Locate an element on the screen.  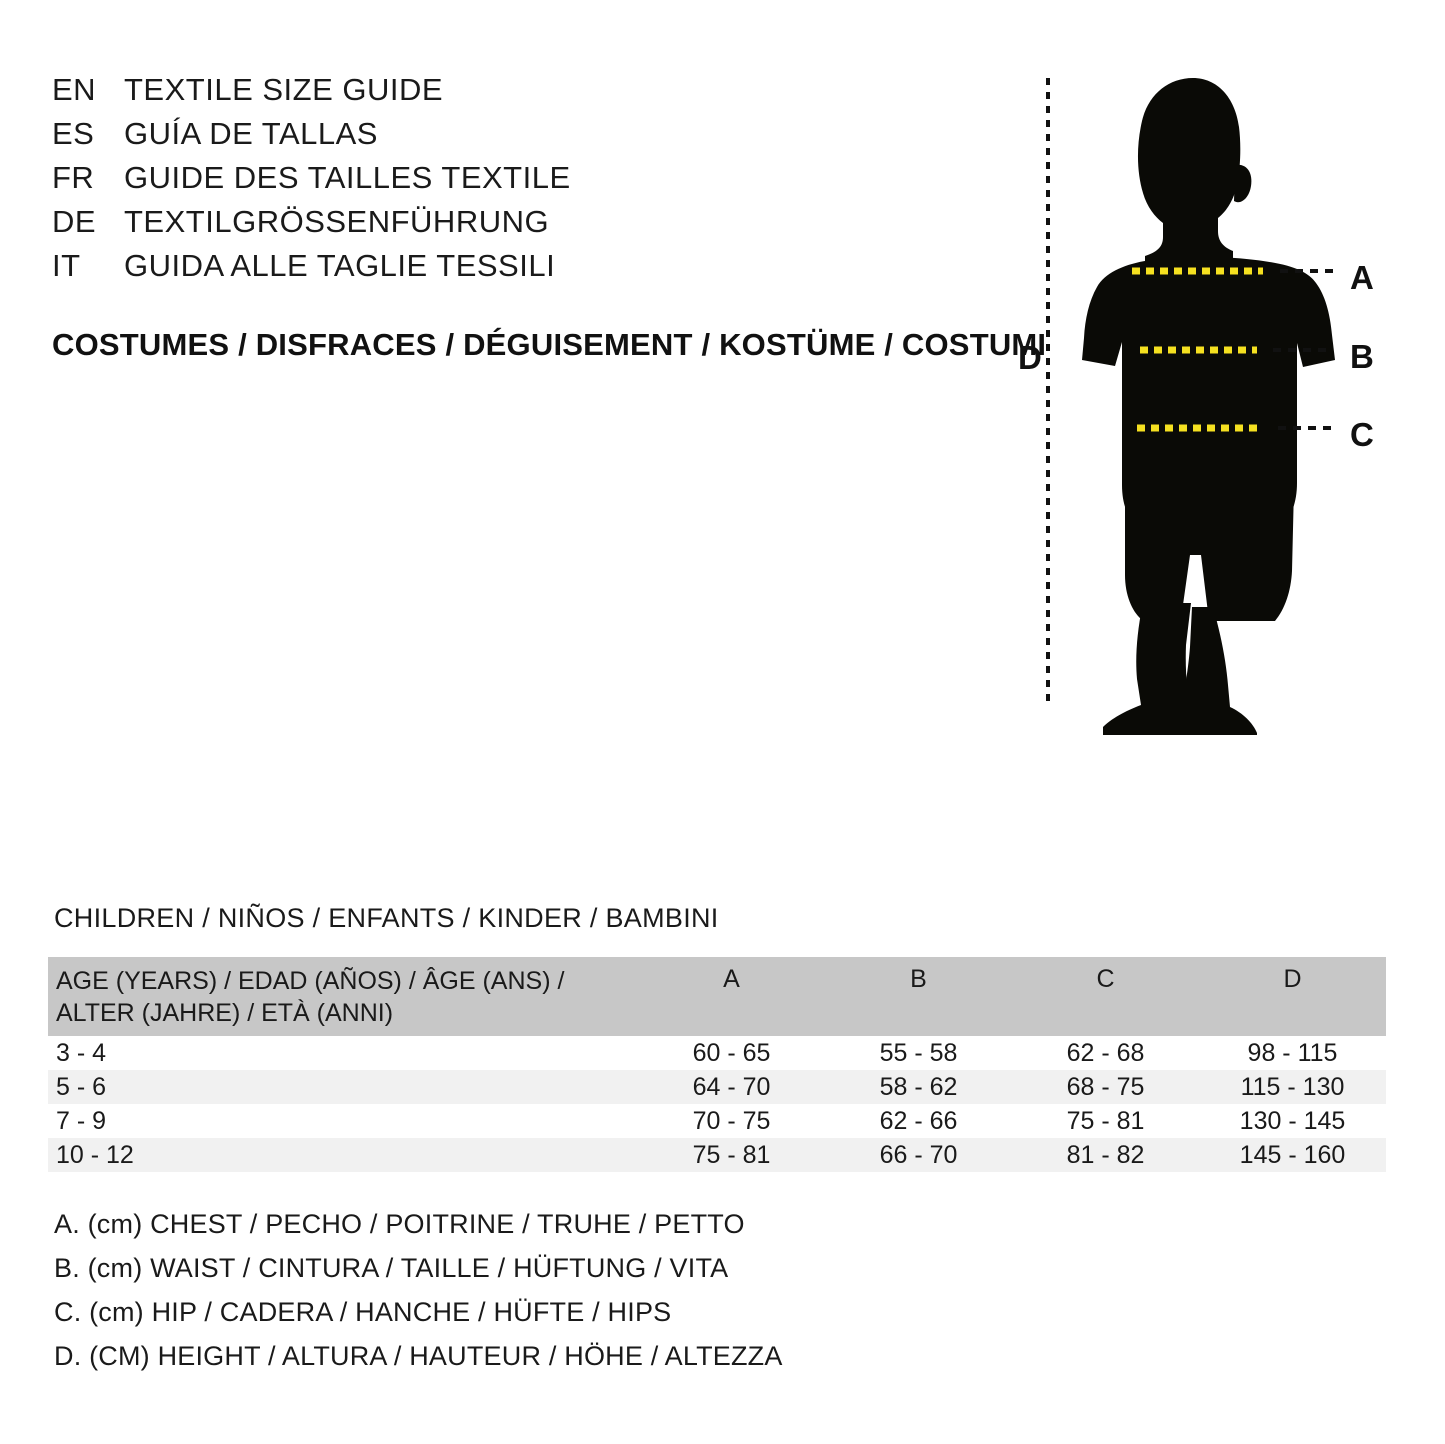
cell-b: 55 - 58 is located at coordinates (918, 1053).